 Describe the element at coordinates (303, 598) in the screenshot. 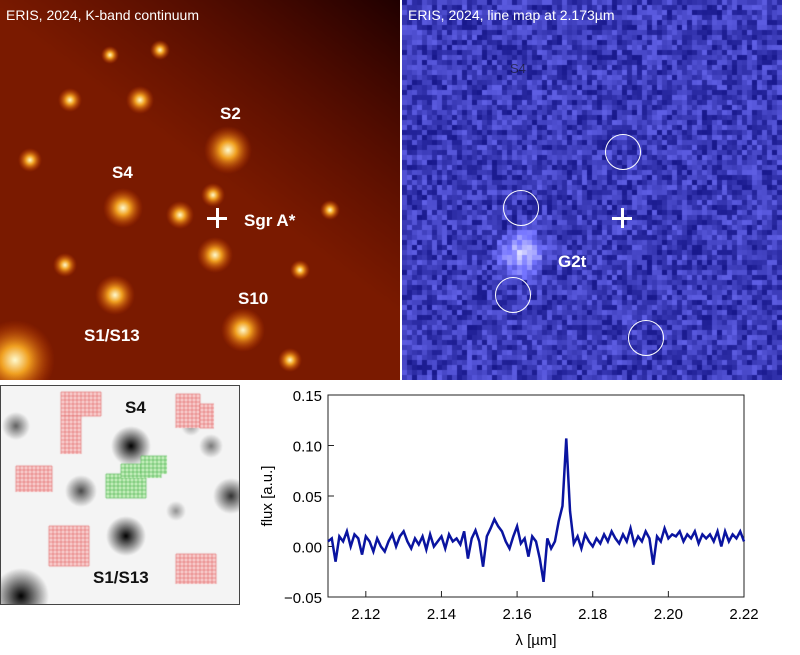

I see `y-tick-label: −0.05` at that location.